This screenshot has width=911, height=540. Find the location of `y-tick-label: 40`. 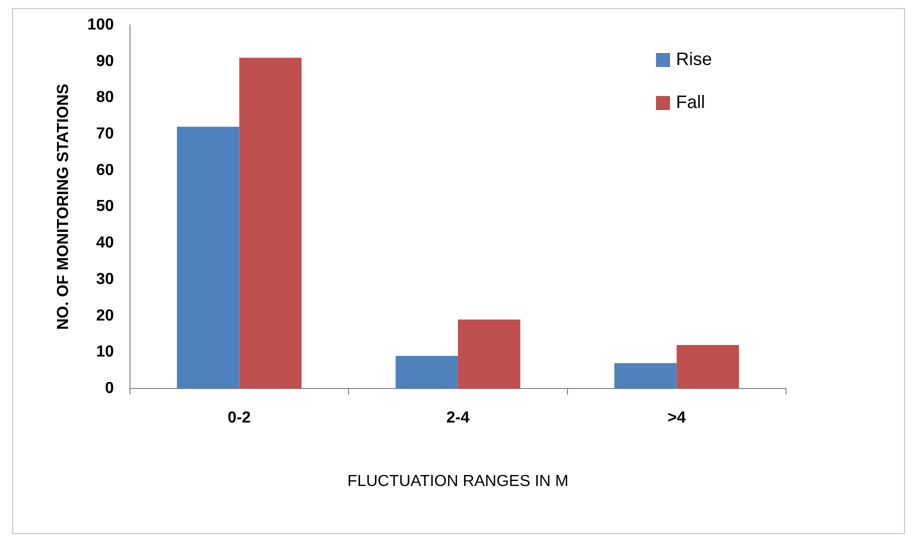

y-tick-label: 40 is located at coordinates (105, 243).